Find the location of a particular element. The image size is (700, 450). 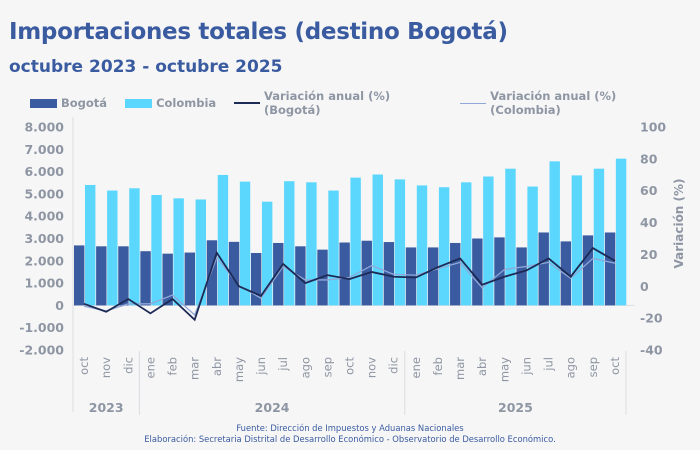

legend-line-var-colombia is located at coordinates (473, 103).